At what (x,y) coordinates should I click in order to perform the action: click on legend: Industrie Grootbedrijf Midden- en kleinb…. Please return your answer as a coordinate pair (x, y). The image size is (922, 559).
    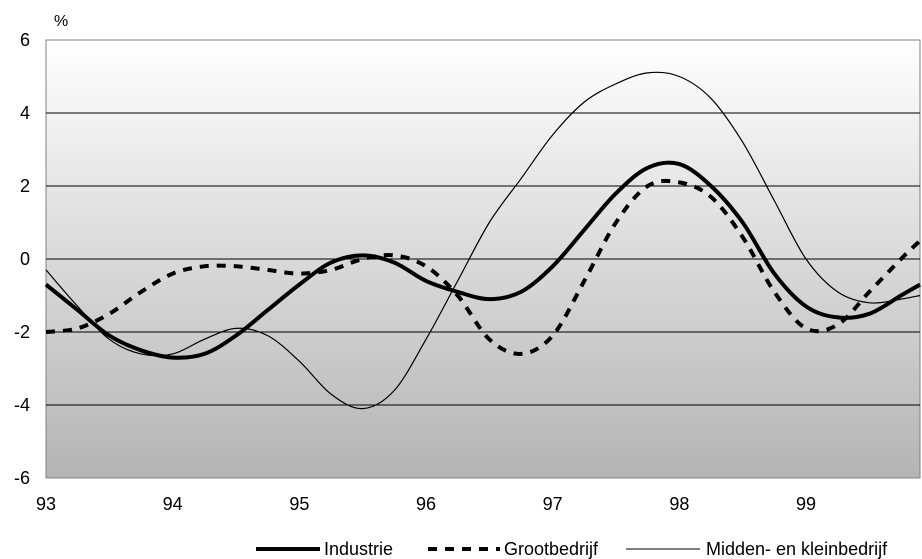
    Looking at the image, I should click on (572, 549).